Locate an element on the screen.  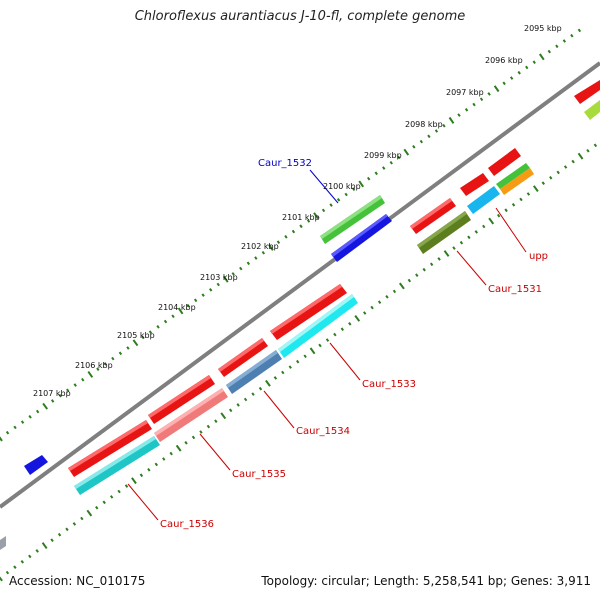
tick-label-2105: 2105 kbp is located at coordinates (136, 335).